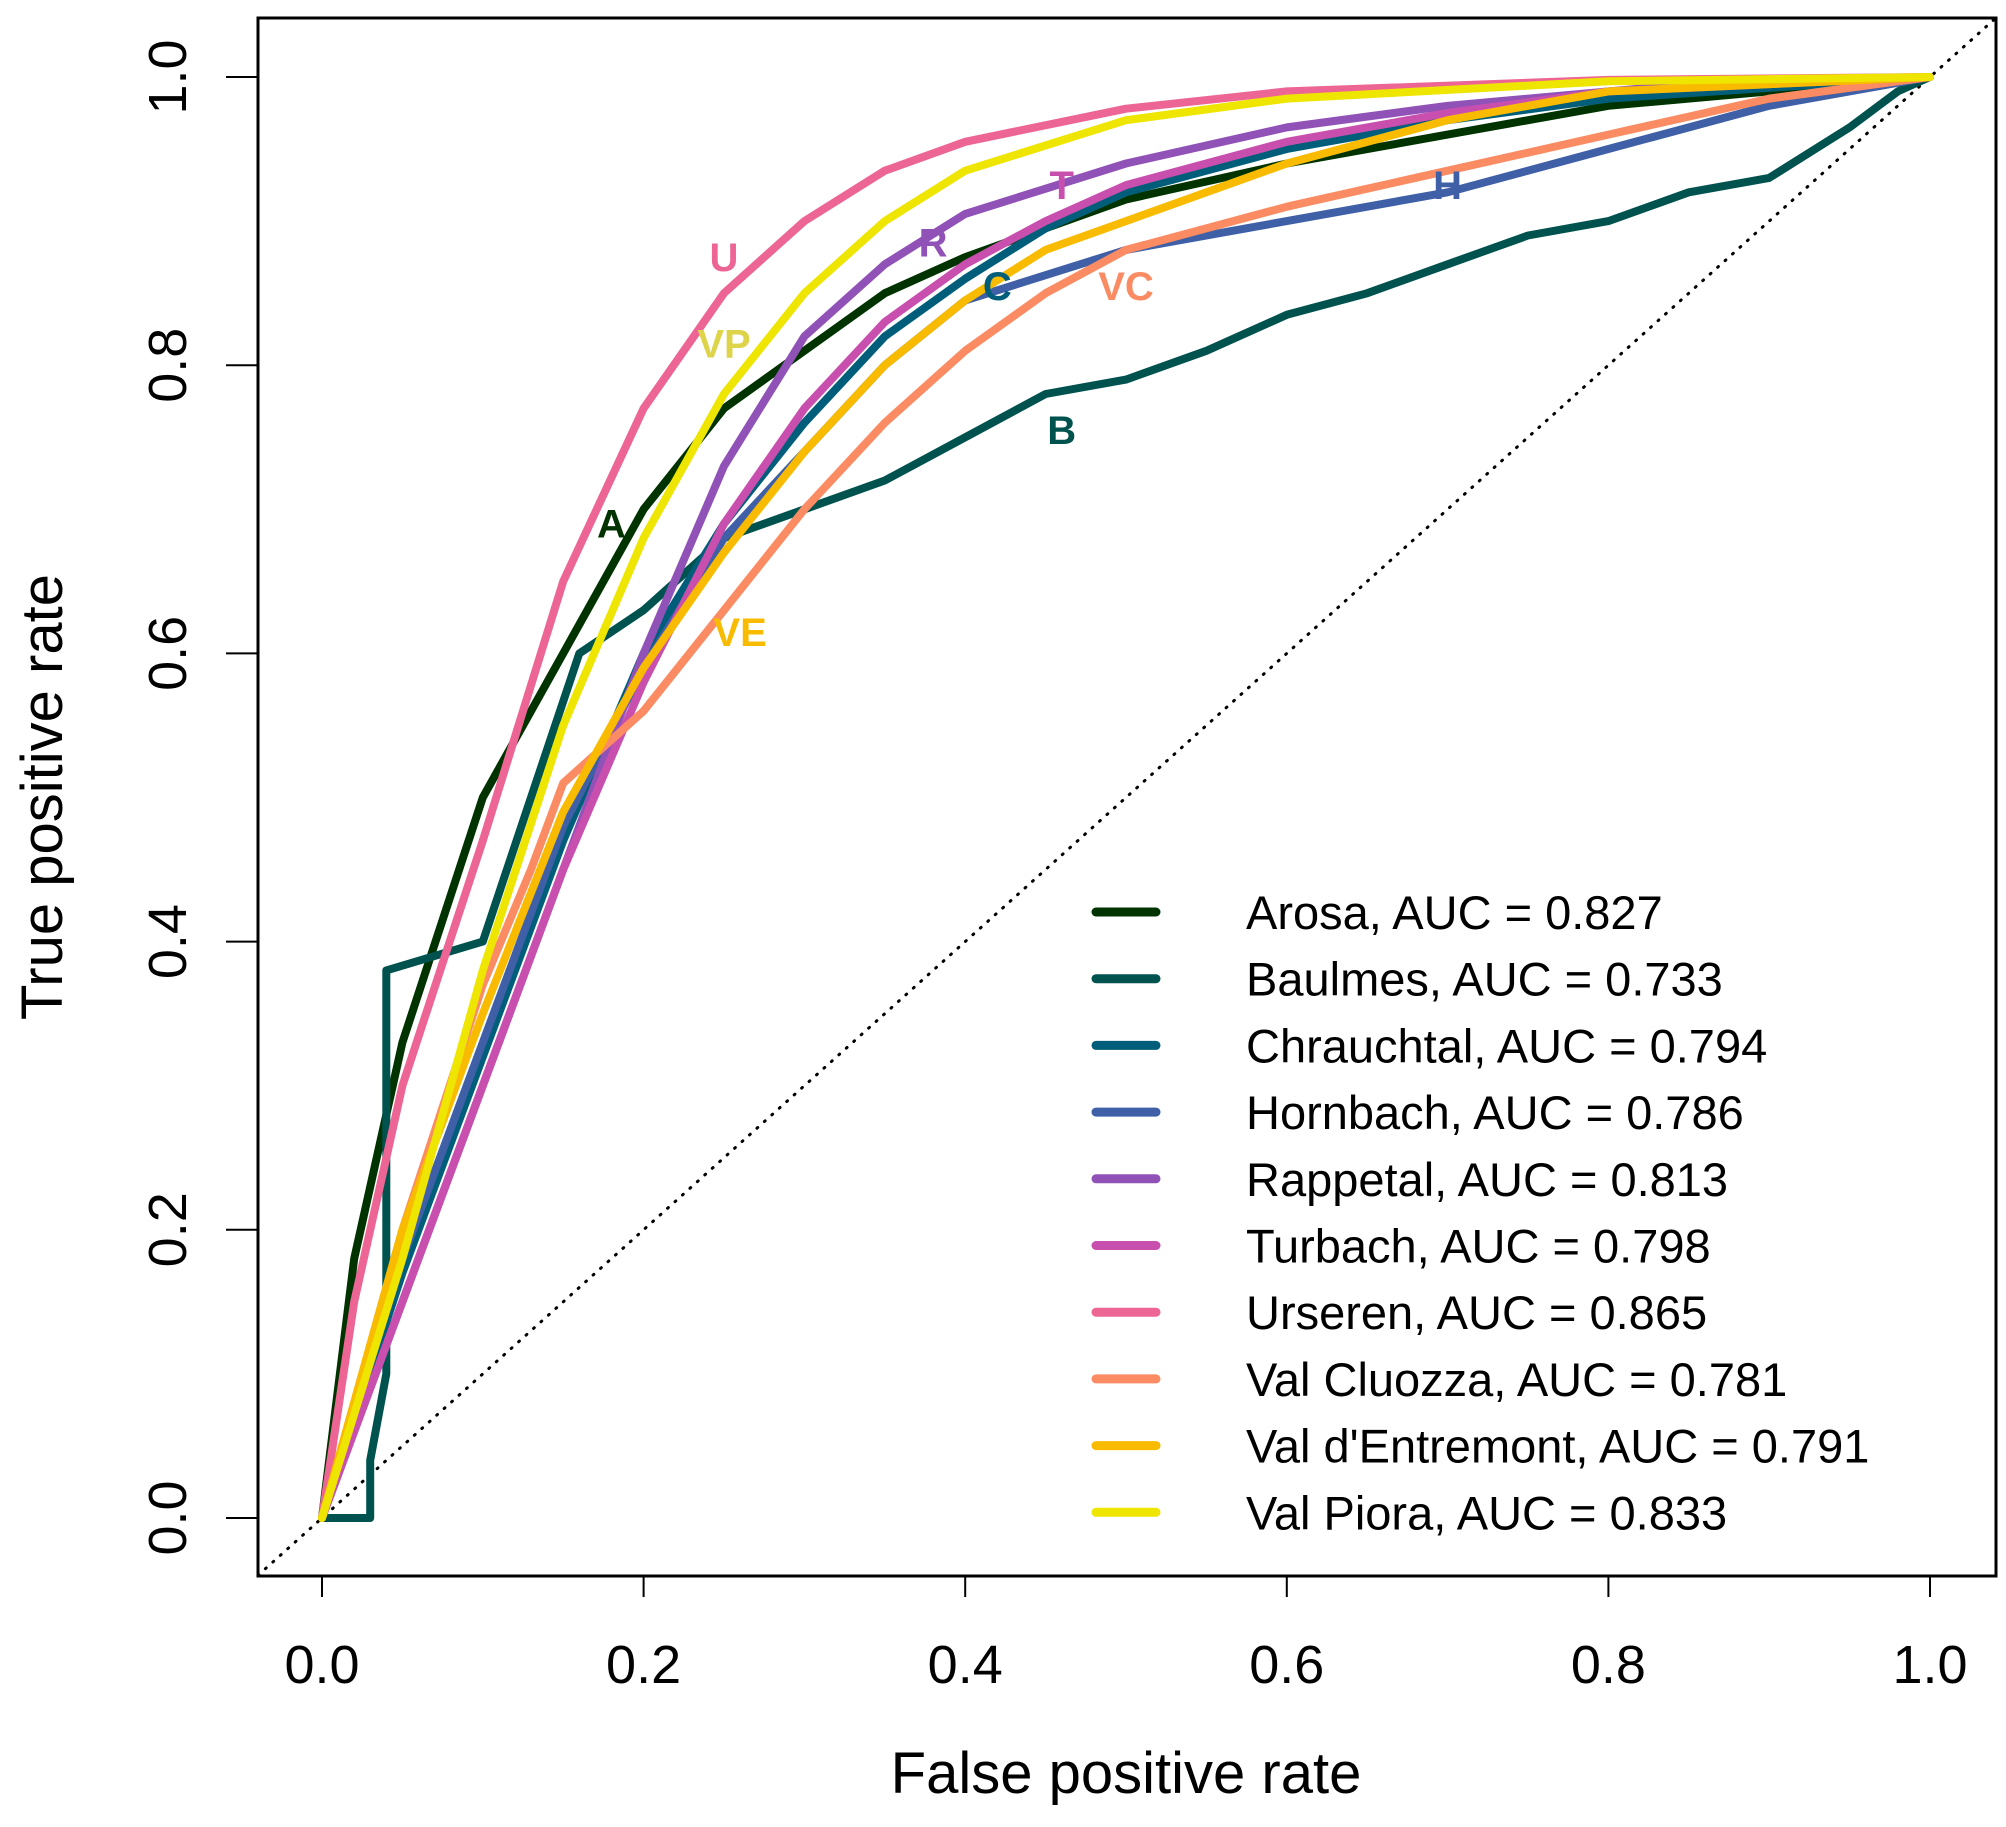 This screenshot has width=2006, height=1827. I want to click on x-tick-label: 0.8, so click(1608, 1665).